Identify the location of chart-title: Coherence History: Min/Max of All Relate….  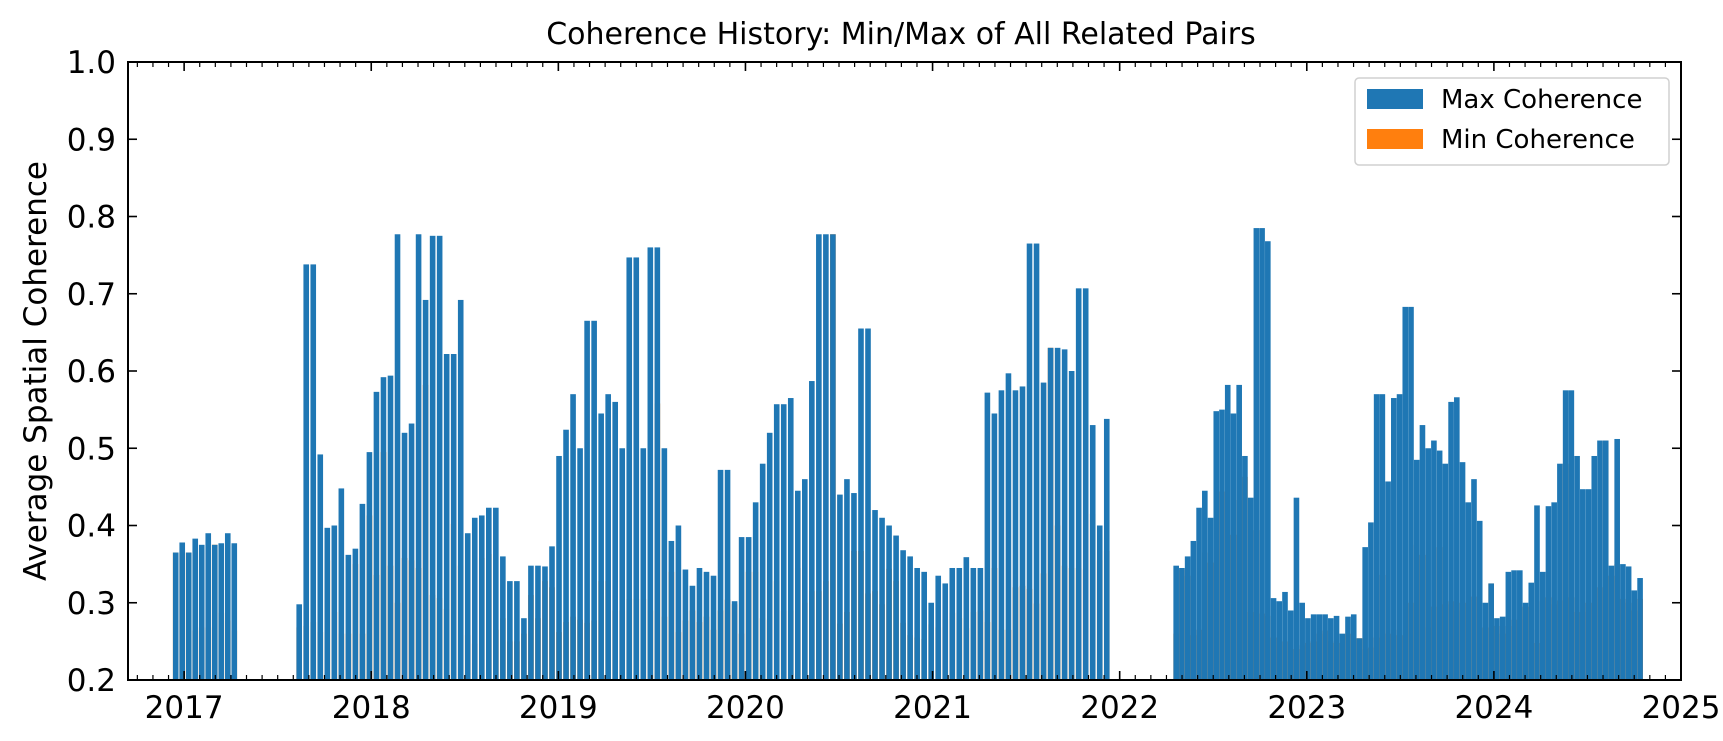
(901, 34).